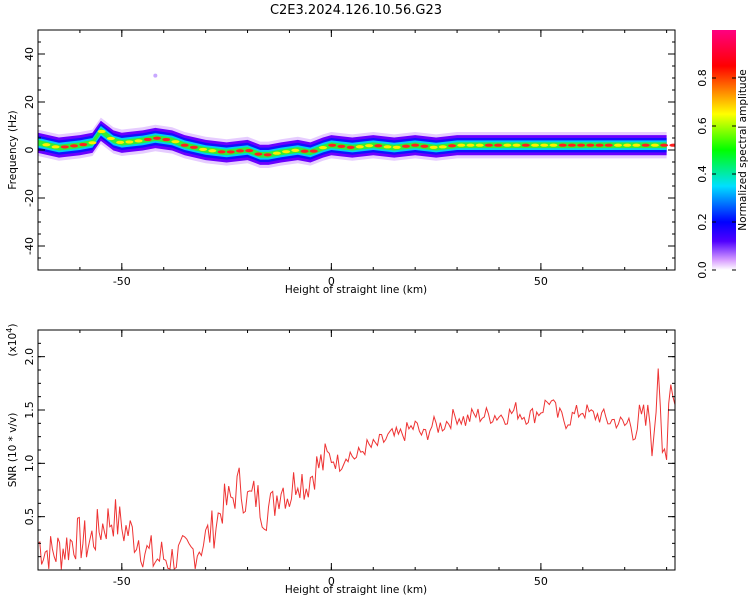 This screenshot has height=600, width=750. Describe the element at coordinates (724, 150) in the screenshot. I see `colorbar-gradient` at that location.